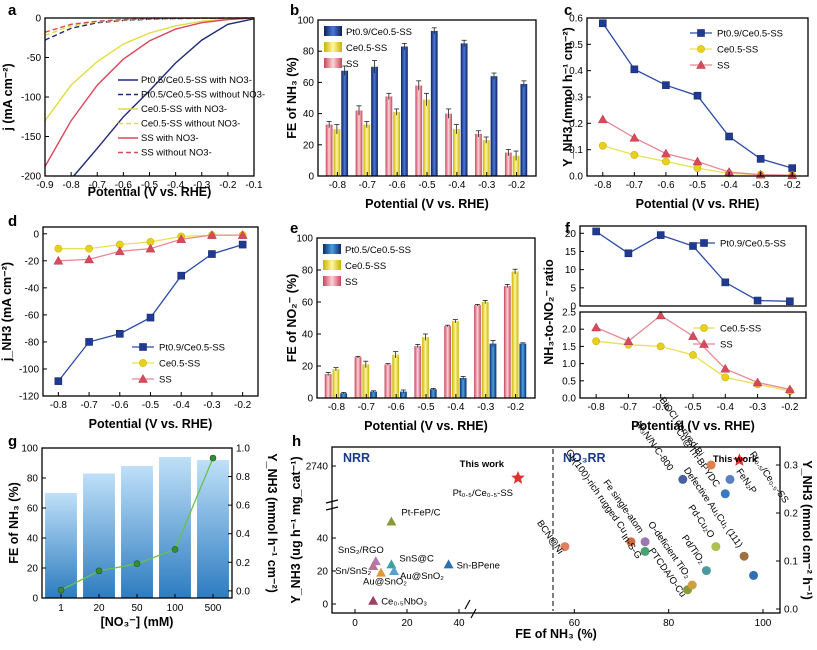 This screenshot has height=650, width=817. I want to click on x-tick-label: -0.3, so click(486, 407).